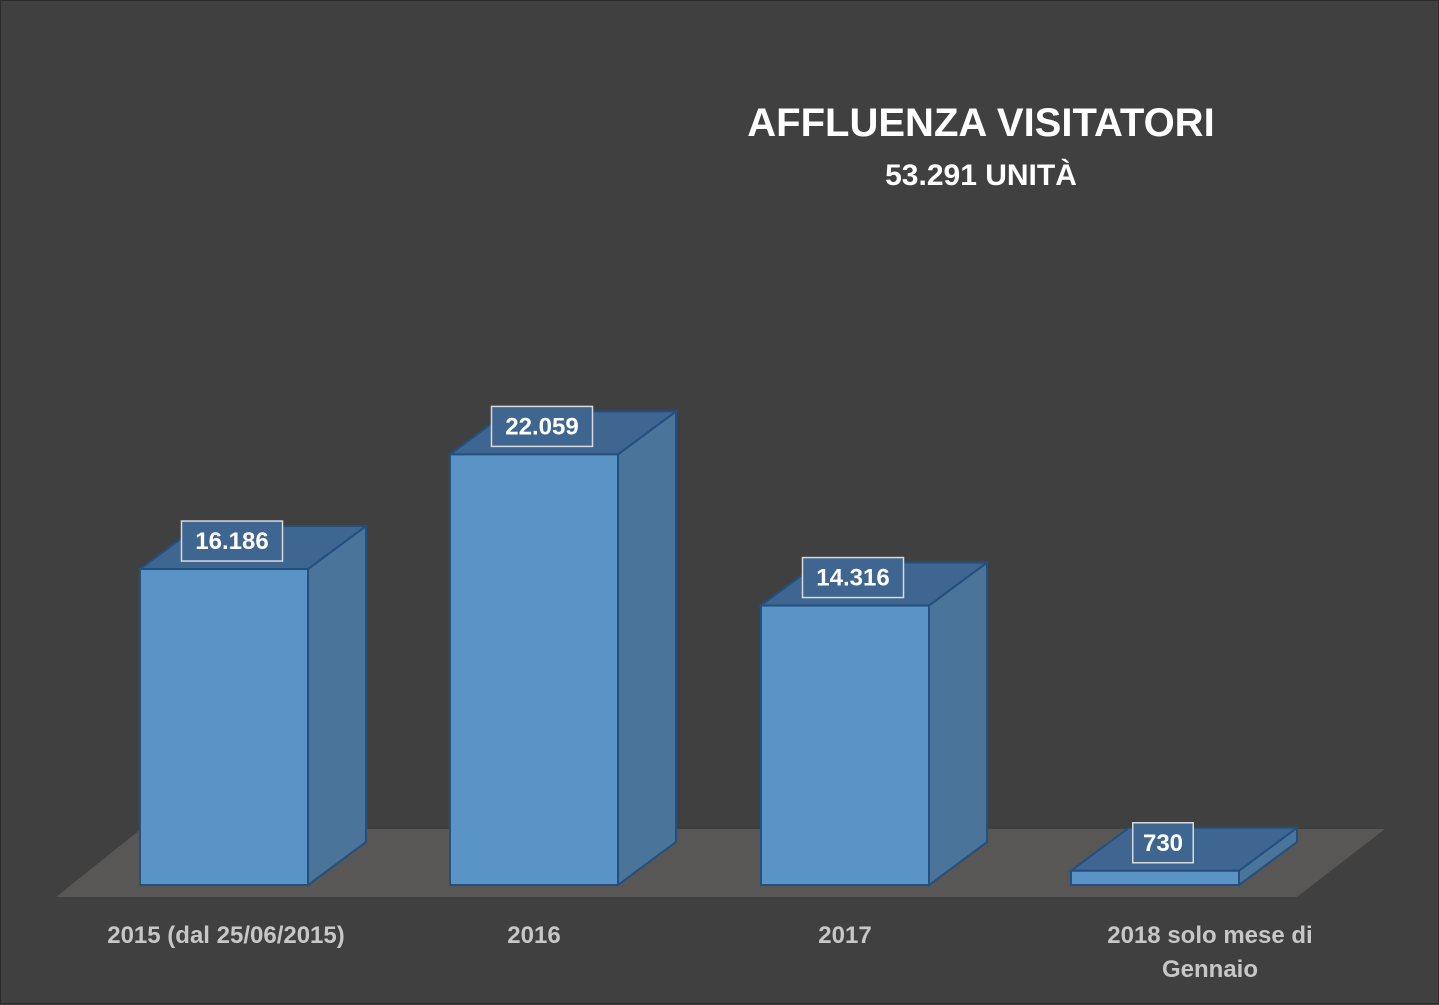 The width and height of the screenshot is (1439, 1005). Describe the element at coordinates (533, 935) in the screenshot. I see `category-label: 2016` at that location.